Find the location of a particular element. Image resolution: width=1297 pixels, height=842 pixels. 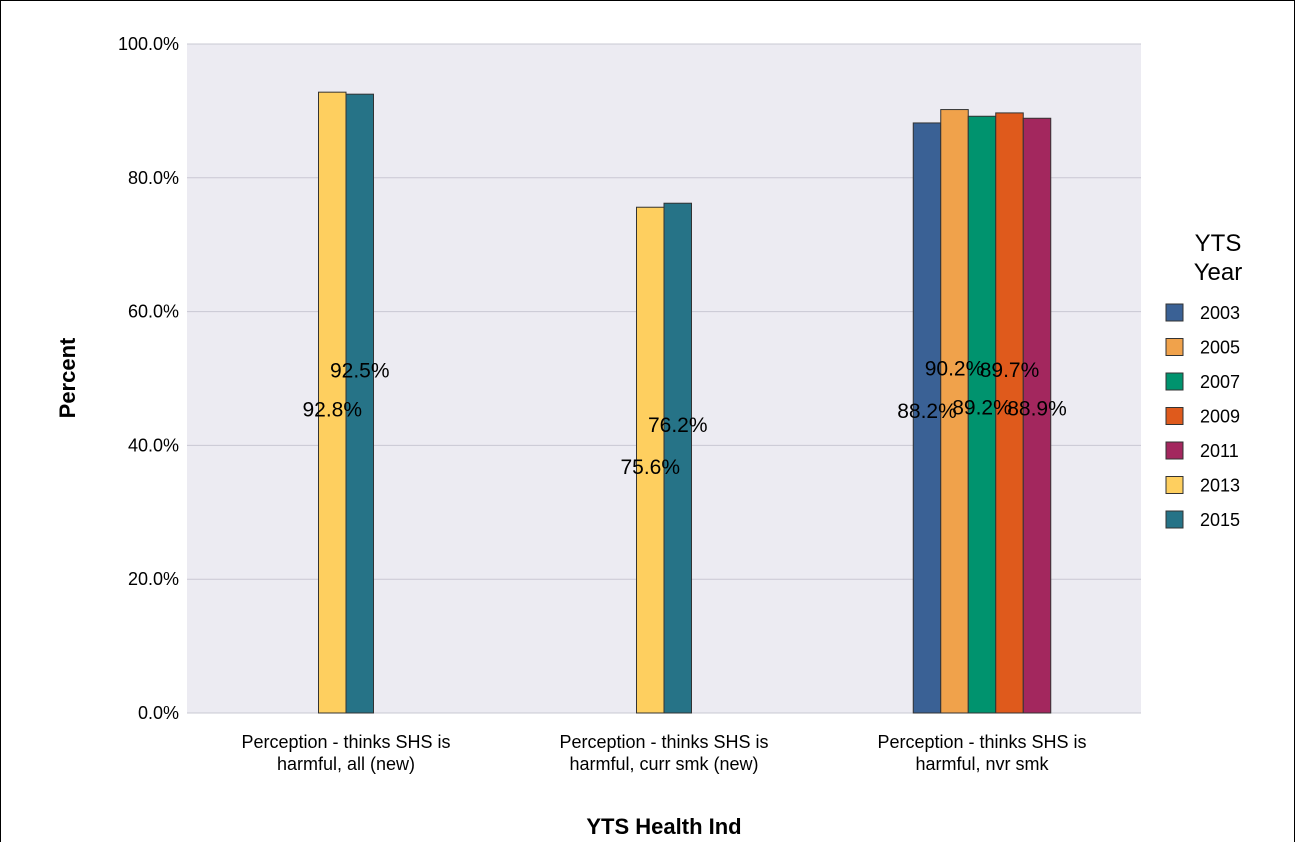

data-label: 75.6% is located at coordinates (650, 467).